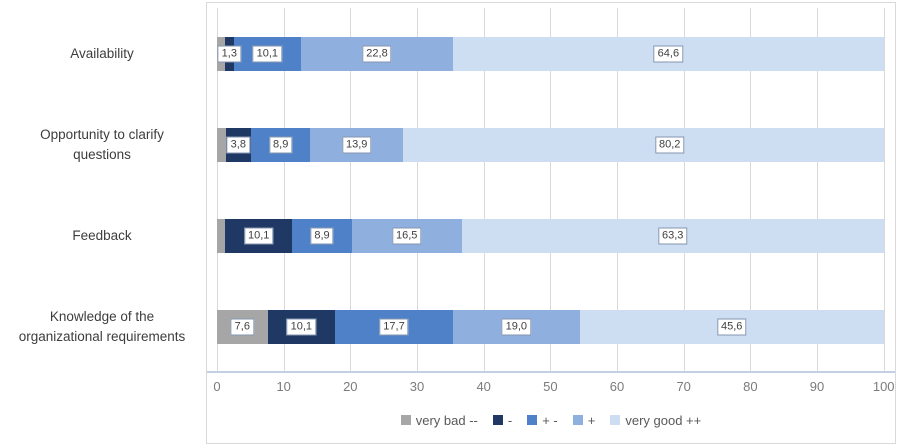 The image size is (900, 448). I want to click on category-label-line: organizational requirements, so click(102, 336).